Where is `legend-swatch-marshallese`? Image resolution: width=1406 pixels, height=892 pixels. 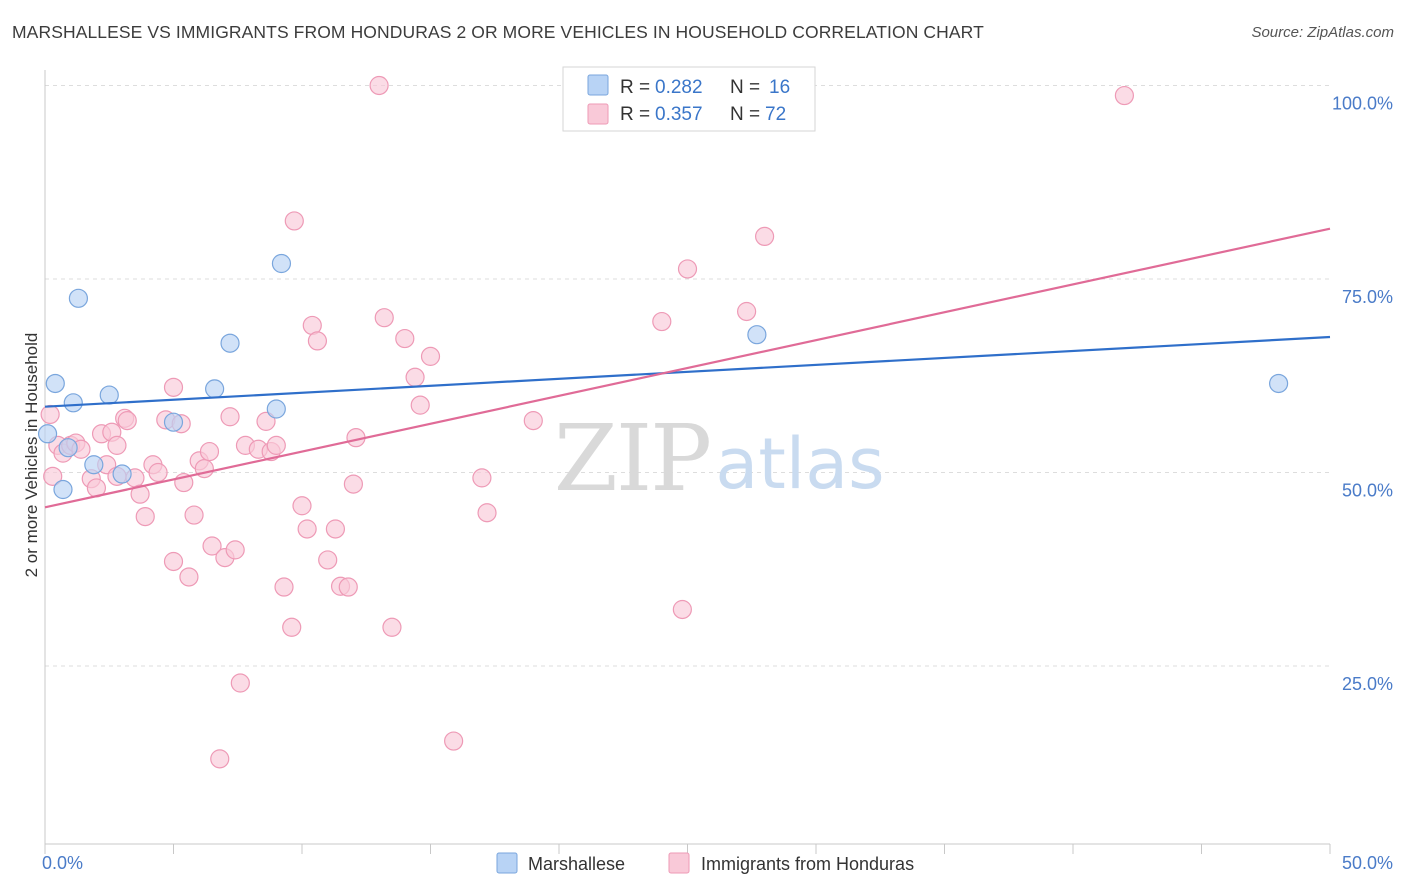
legend-swatch-marshallese is located at coordinates (598, 85).